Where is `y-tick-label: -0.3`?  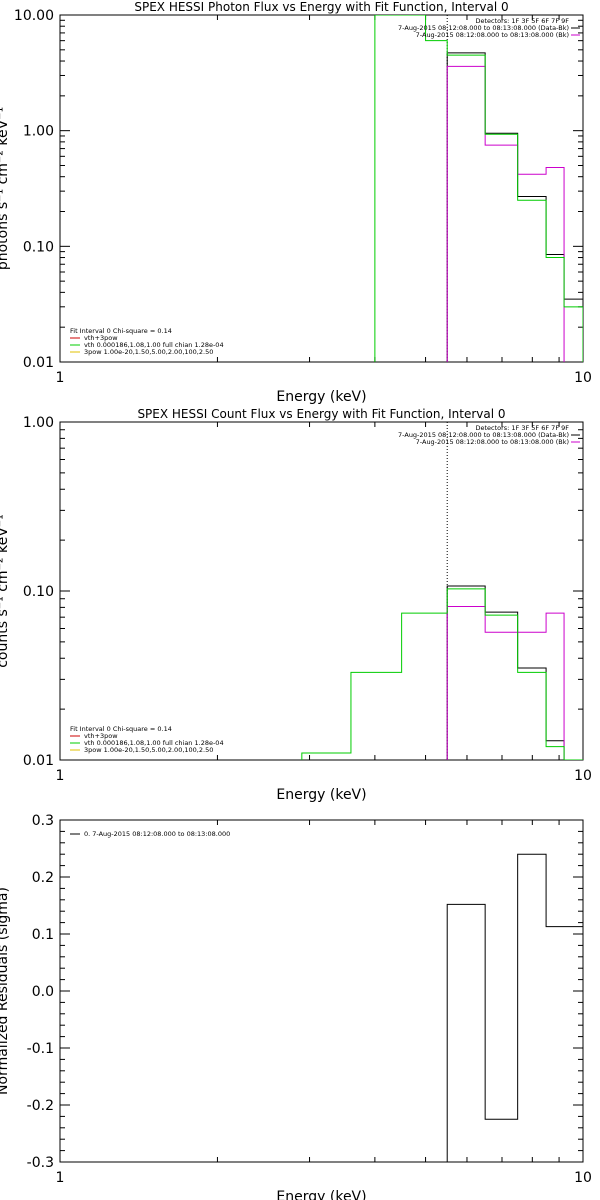 y-tick-label: -0.3 is located at coordinates (40, 1163).